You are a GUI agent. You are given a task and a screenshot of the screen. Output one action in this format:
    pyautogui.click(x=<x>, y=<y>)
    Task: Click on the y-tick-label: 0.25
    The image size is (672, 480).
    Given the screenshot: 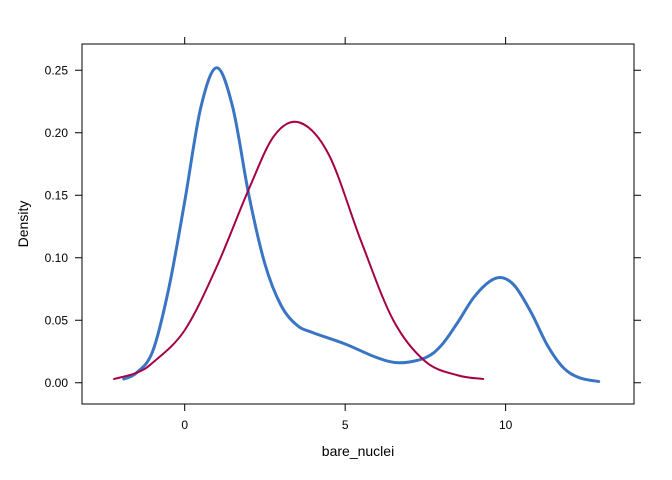 What is the action you would take?
    pyautogui.click(x=57, y=70)
    